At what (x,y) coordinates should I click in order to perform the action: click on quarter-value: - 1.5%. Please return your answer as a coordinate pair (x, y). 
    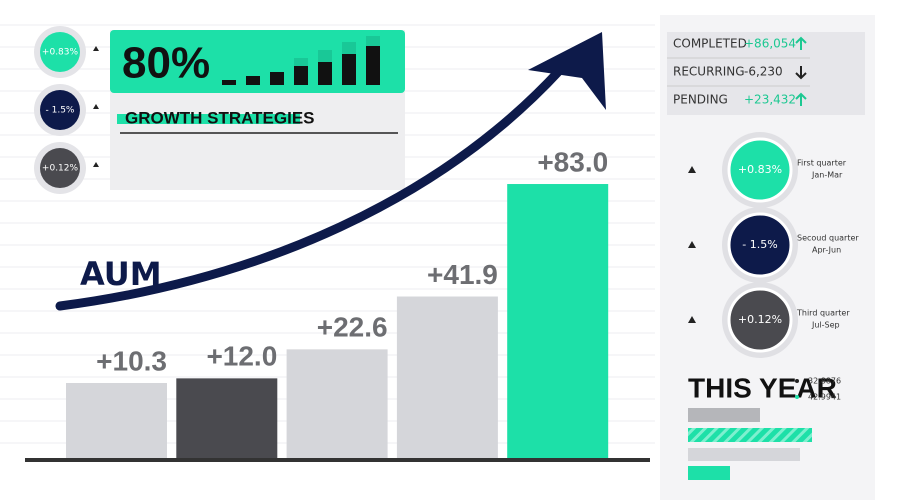
    Looking at the image, I should click on (759, 244).